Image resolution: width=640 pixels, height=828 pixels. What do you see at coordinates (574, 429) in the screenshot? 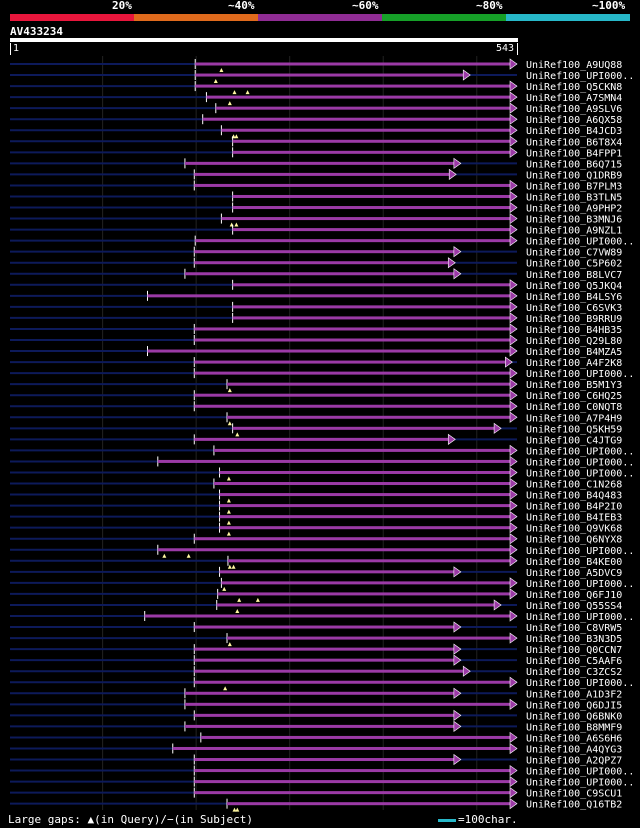
I see `hit-label: UniRef100_Q5KH59` at bounding box center [574, 429].